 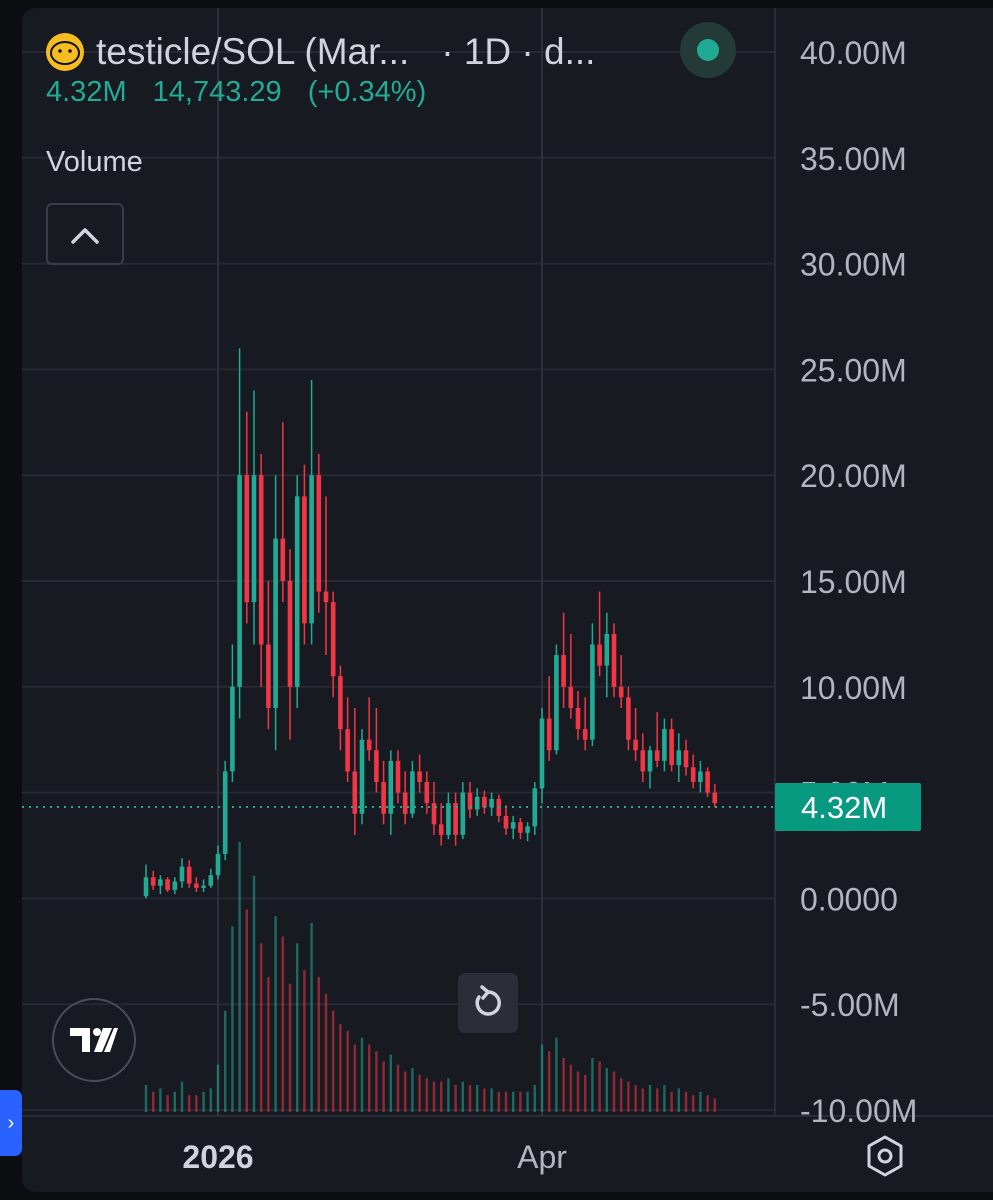 I want to click on price-value: 14,743.29, so click(x=217, y=92).